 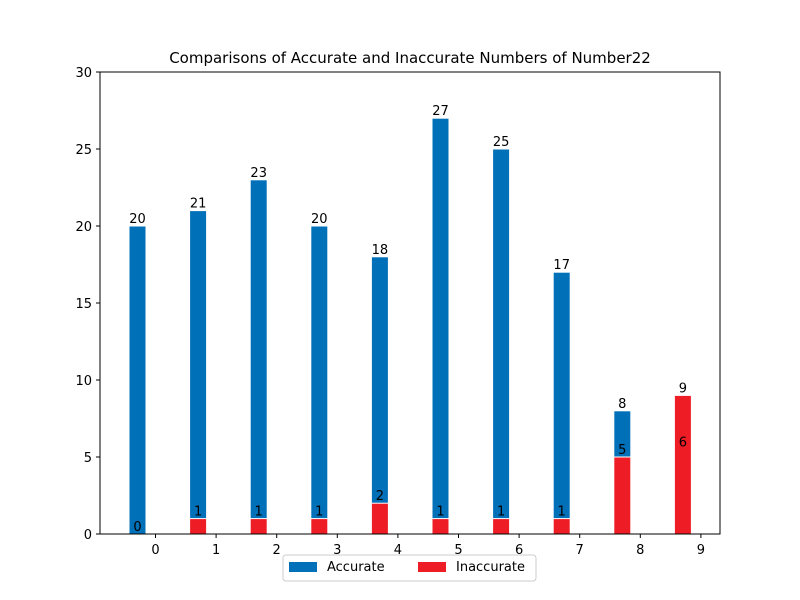 What do you see at coordinates (337, 550) in the screenshot?
I see `x-tick-label: 3` at bounding box center [337, 550].